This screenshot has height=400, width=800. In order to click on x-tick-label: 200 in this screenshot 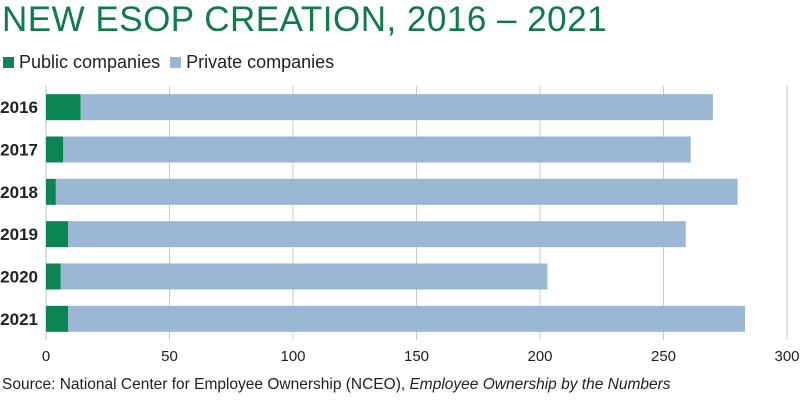, I will do `click(539, 356)`.